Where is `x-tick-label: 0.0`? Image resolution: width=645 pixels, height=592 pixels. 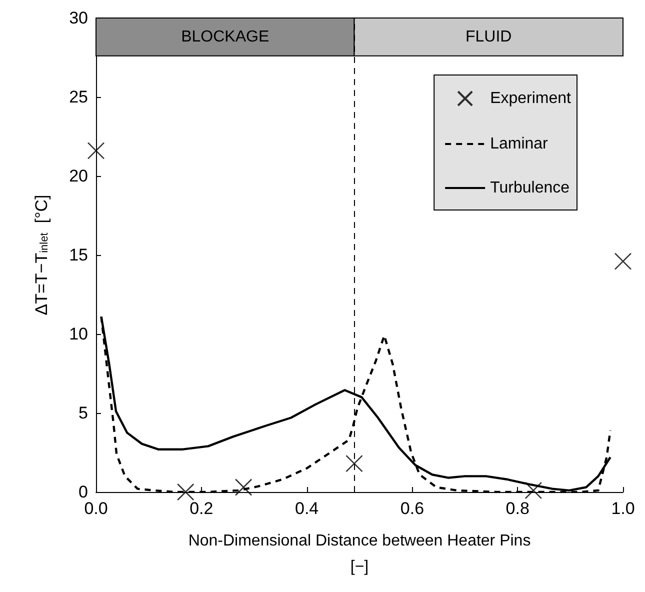 x-tick-label: 0.0 is located at coordinates (96, 508).